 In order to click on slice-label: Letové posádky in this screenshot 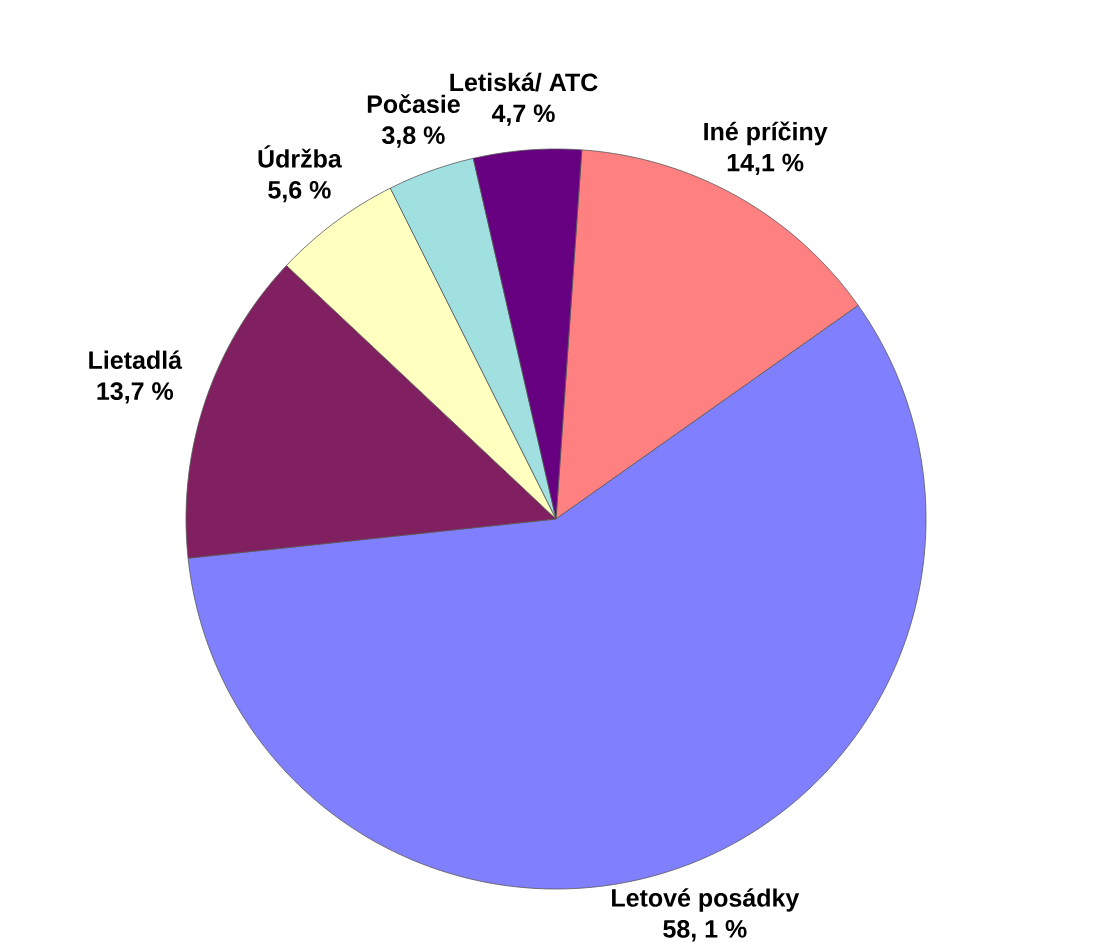, I will do `click(706, 899)`.